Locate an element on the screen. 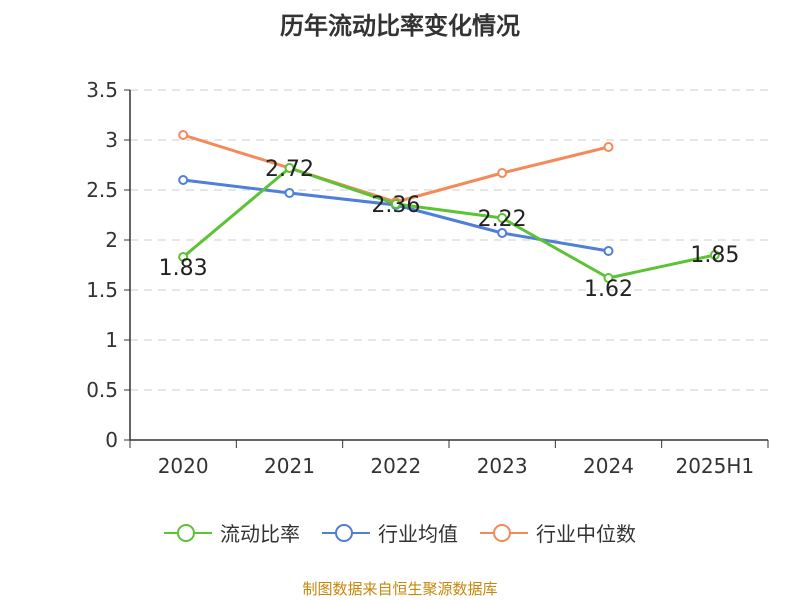 The width and height of the screenshot is (800, 600). x-tick-label: 2021 is located at coordinates (289, 466).